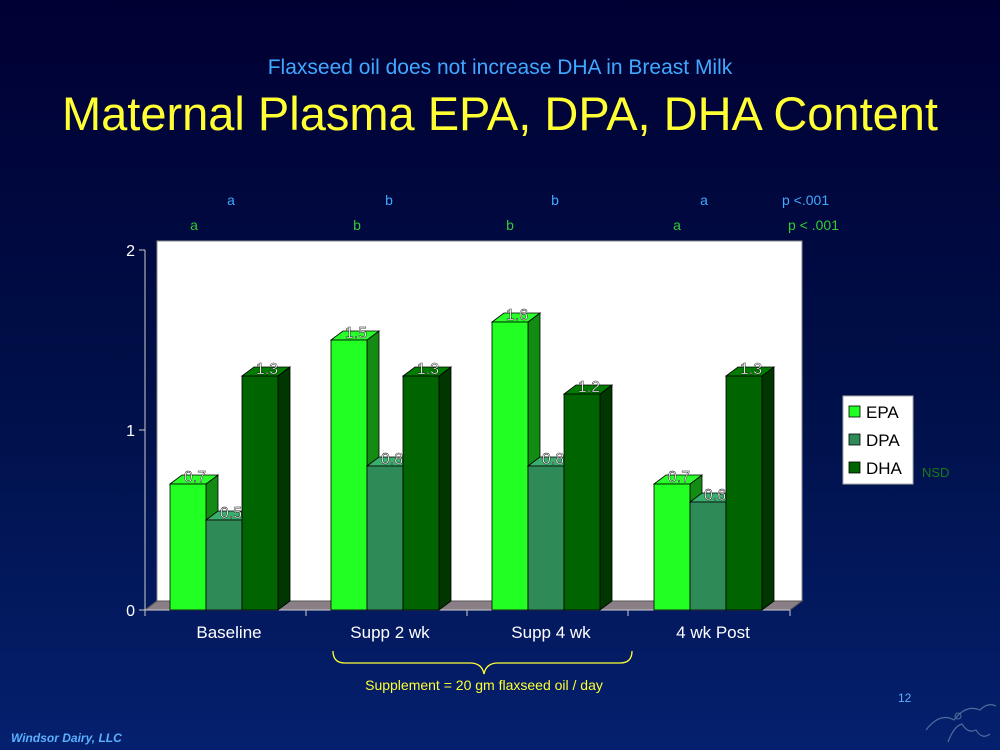 The image size is (1000, 750). What do you see at coordinates (805, 200) in the screenshot?
I see `significance-p-value: p <.001` at bounding box center [805, 200].